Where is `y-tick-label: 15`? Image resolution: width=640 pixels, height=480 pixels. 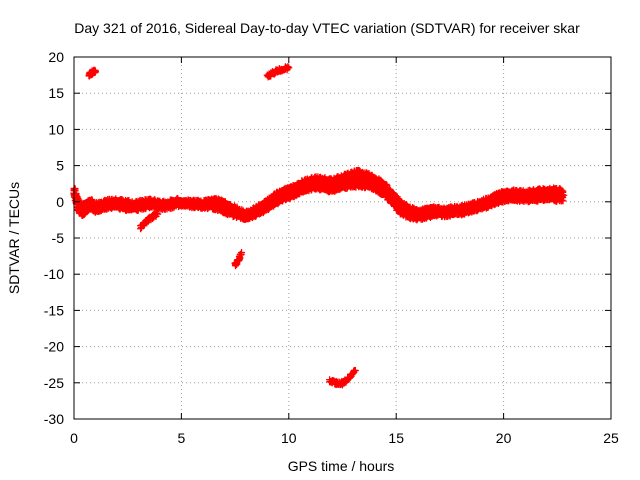 y-tick-label: 15 is located at coordinates (56, 93).